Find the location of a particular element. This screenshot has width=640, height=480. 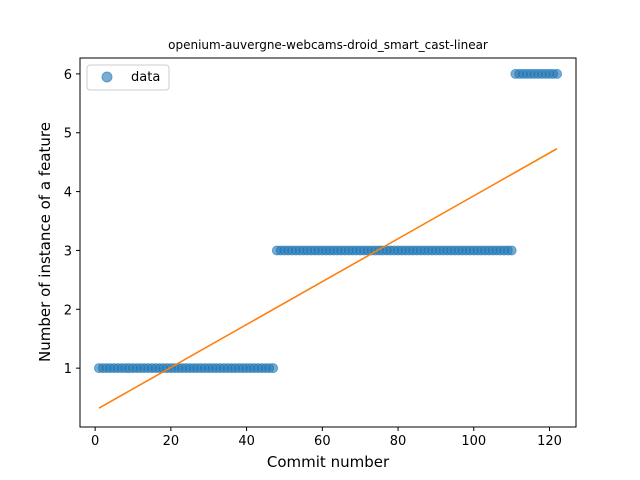

x-tick-label: 40 is located at coordinates (246, 441).